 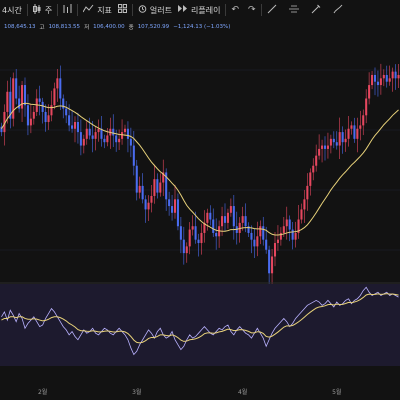 I want to click on alert-button: 얼러트, so click(x=155, y=10).